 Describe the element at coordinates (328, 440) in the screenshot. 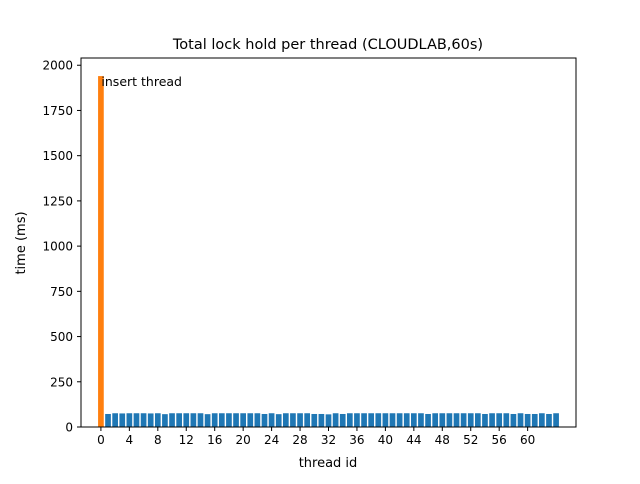

I see `x-tick-label: 32` at that location.